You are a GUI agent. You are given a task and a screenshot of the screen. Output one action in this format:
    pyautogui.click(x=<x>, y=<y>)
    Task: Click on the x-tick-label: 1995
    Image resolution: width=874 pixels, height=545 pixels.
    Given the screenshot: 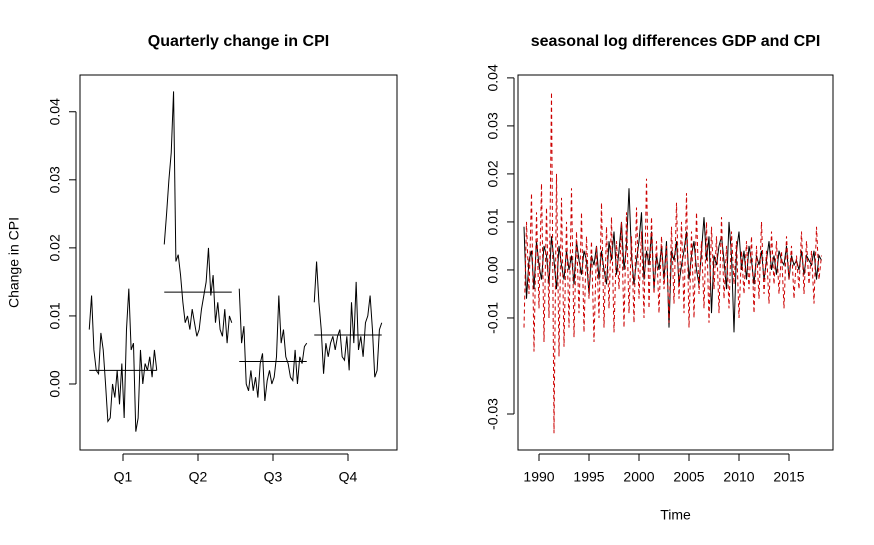 What is the action you would take?
    pyautogui.click(x=588, y=477)
    